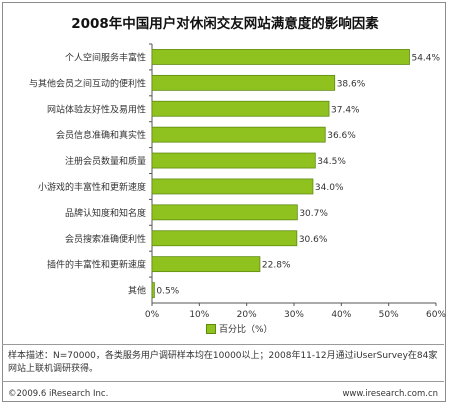 The image size is (450, 406). What do you see at coordinates (436, 315) in the screenshot?
I see `x-tick-label: 60%` at bounding box center [436, 315].